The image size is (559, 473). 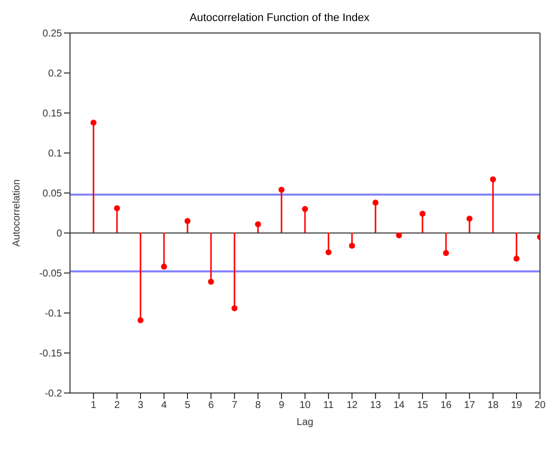 I want to click on y-tick-label: 0.05, so click(x=52, y=194).